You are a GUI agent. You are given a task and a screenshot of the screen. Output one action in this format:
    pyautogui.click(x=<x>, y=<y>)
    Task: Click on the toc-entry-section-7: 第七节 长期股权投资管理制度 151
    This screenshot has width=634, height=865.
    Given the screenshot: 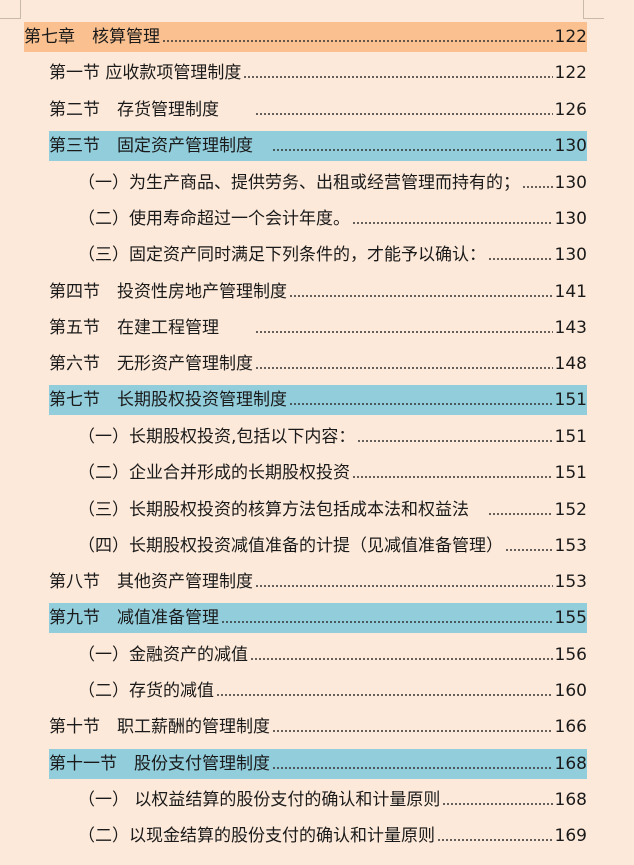 What is the action you would take?
    pyautogui.click(x=318, y=400)
    